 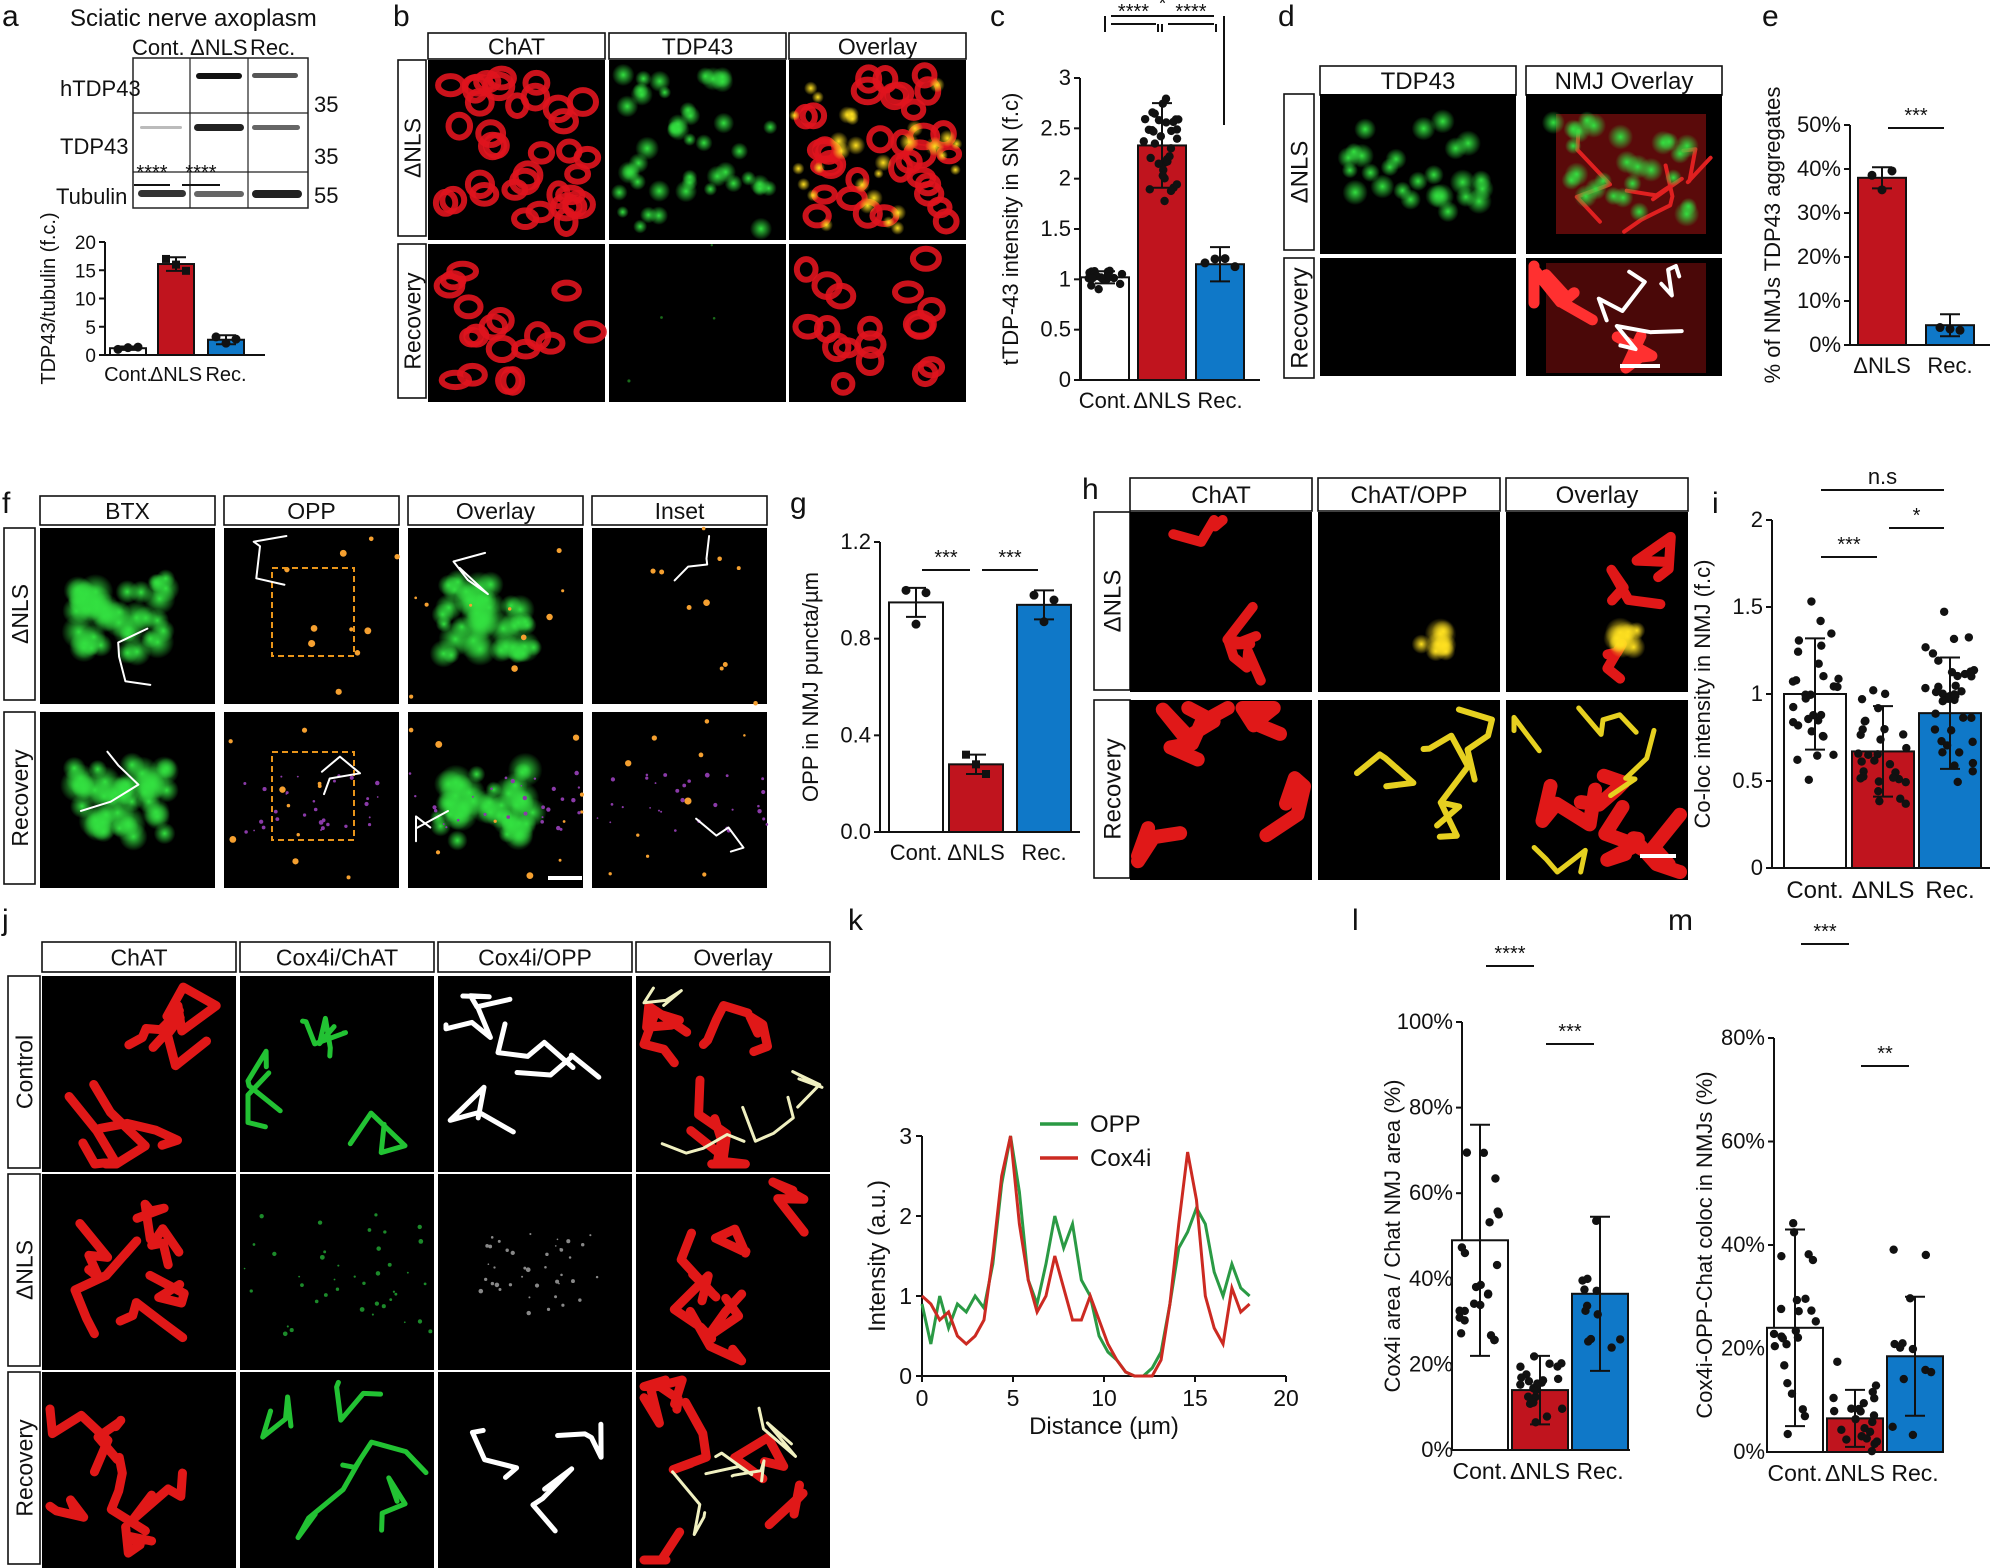 I want to click on mw-3: 55, so click(x=326, y=195).